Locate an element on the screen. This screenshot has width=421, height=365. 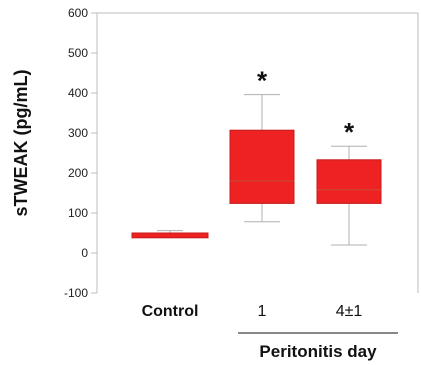
y-axis: -100 0 100 200 300 400 500 600 is located at coordinates (80, 153).